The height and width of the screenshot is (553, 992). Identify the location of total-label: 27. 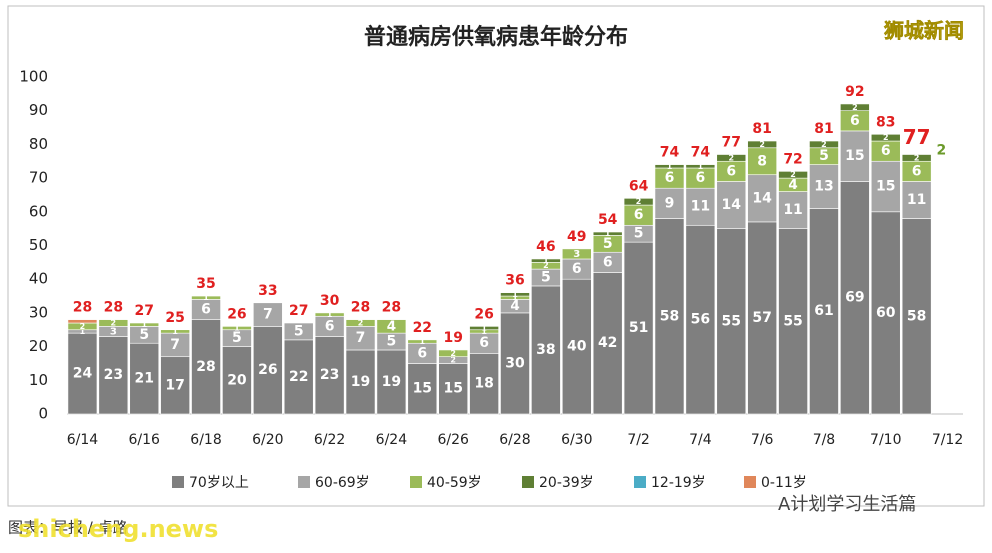
(298, 311).